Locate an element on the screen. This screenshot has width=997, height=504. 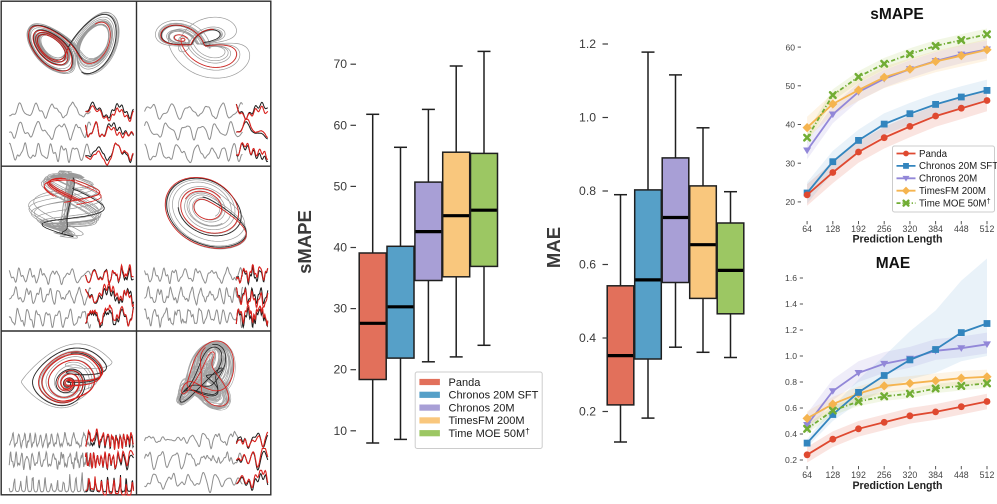
svg-text: 10 is located at coordinates (340, 431).